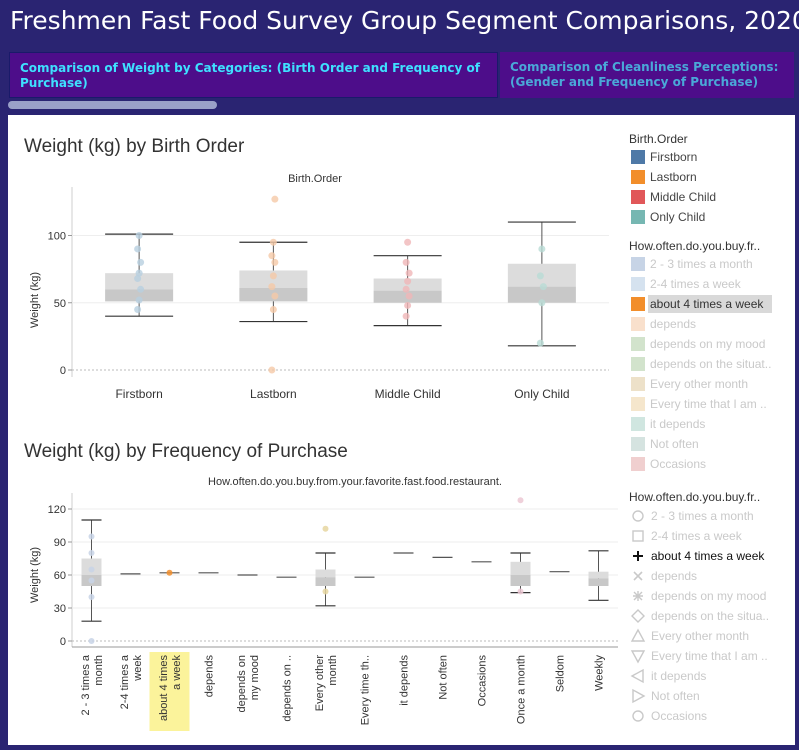 This screenshot has width=799, height=750. I want to click on chart2-category-label: month, so click(99, 670).